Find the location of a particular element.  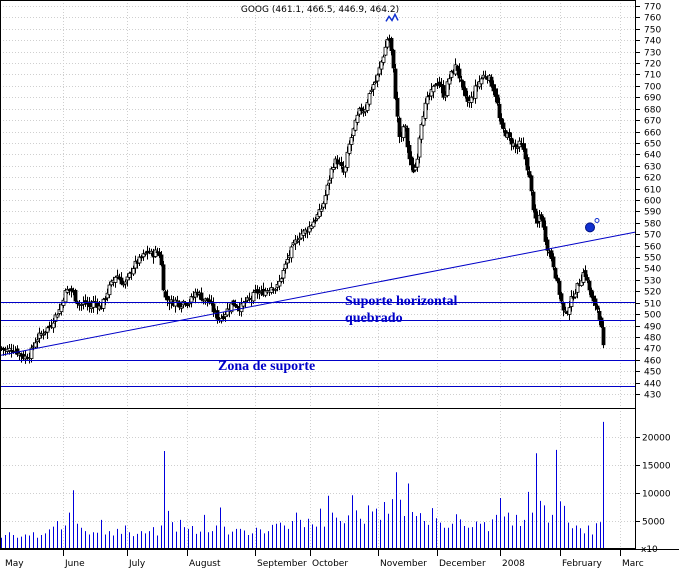

volume-axis: 5000 10000 15000 20000 is located at coordinates (653, 481).